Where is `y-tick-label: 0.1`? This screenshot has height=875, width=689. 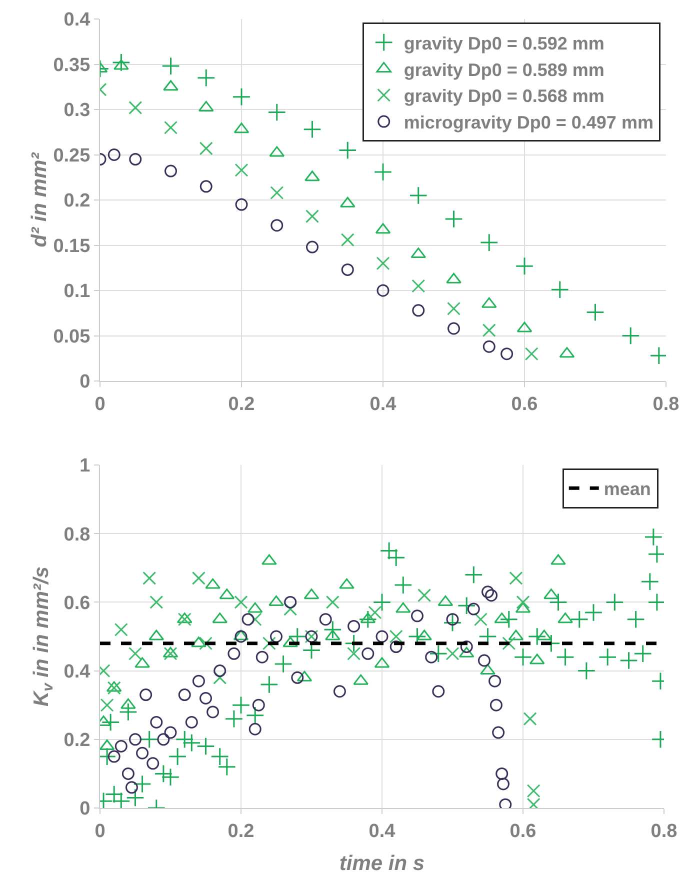
y-tick-label: 0.1 is located at coordinates (77, 291).